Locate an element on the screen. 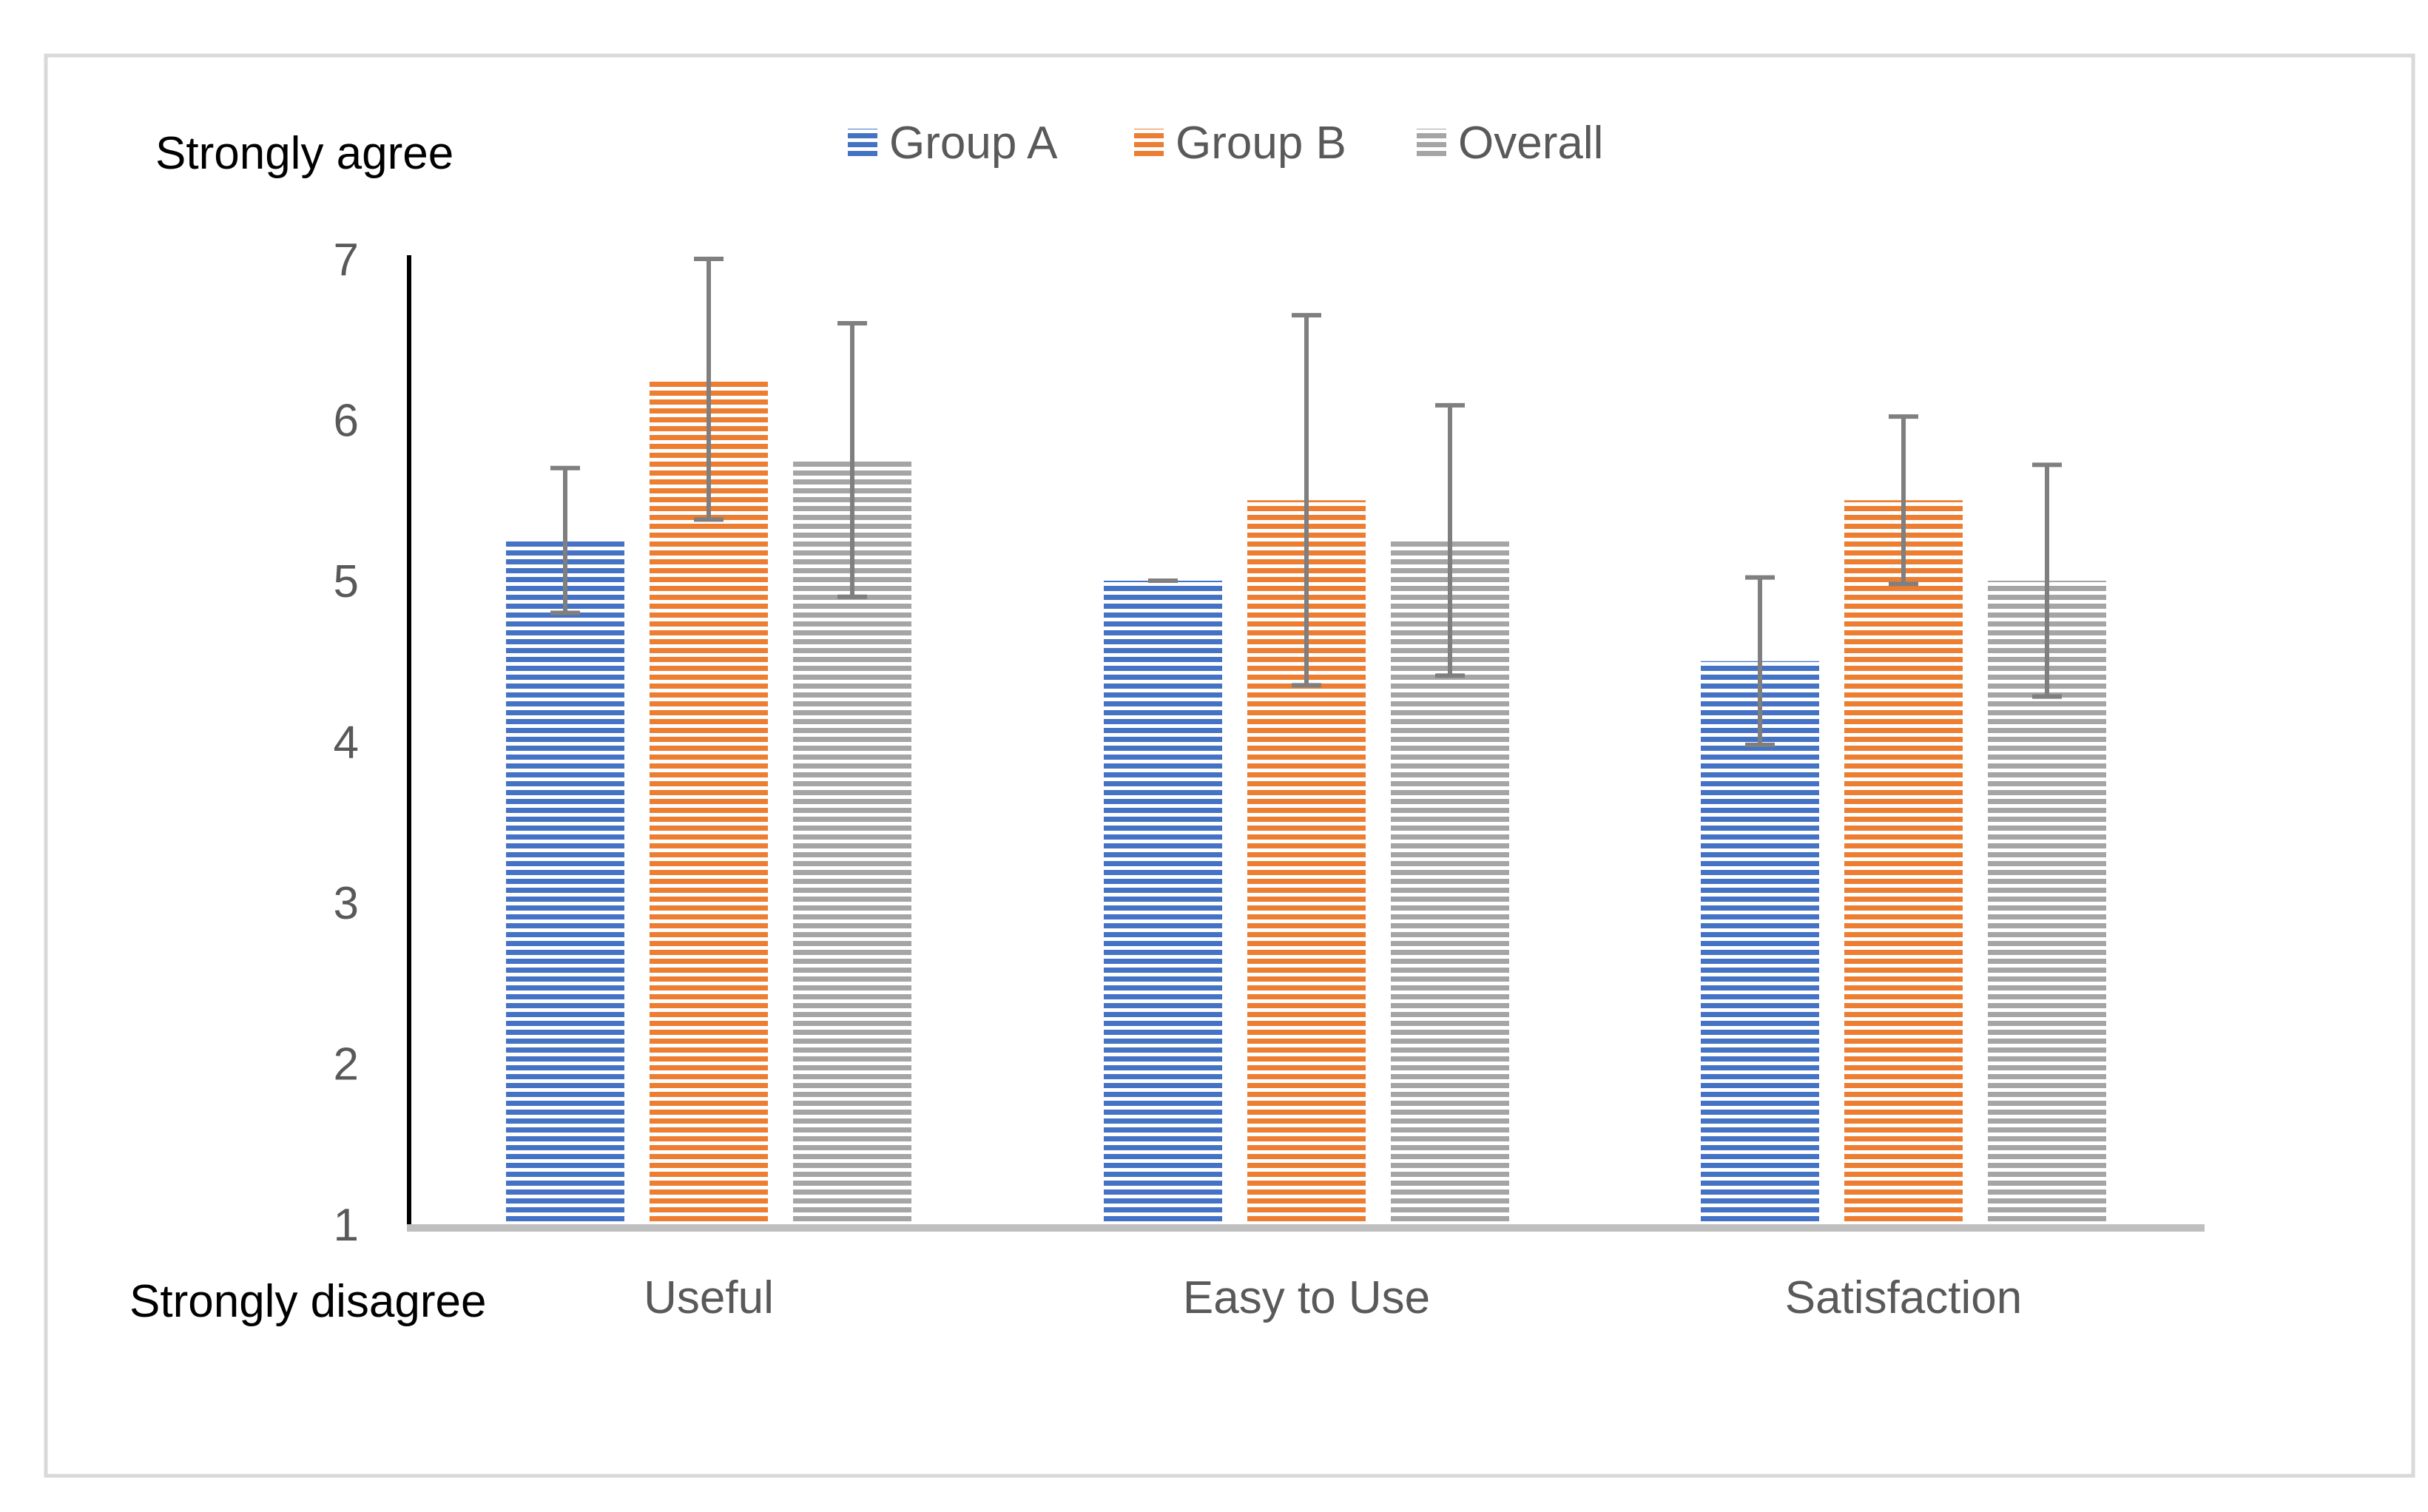  y-top-label: Strongly agree is located at coordinates (304, 153).